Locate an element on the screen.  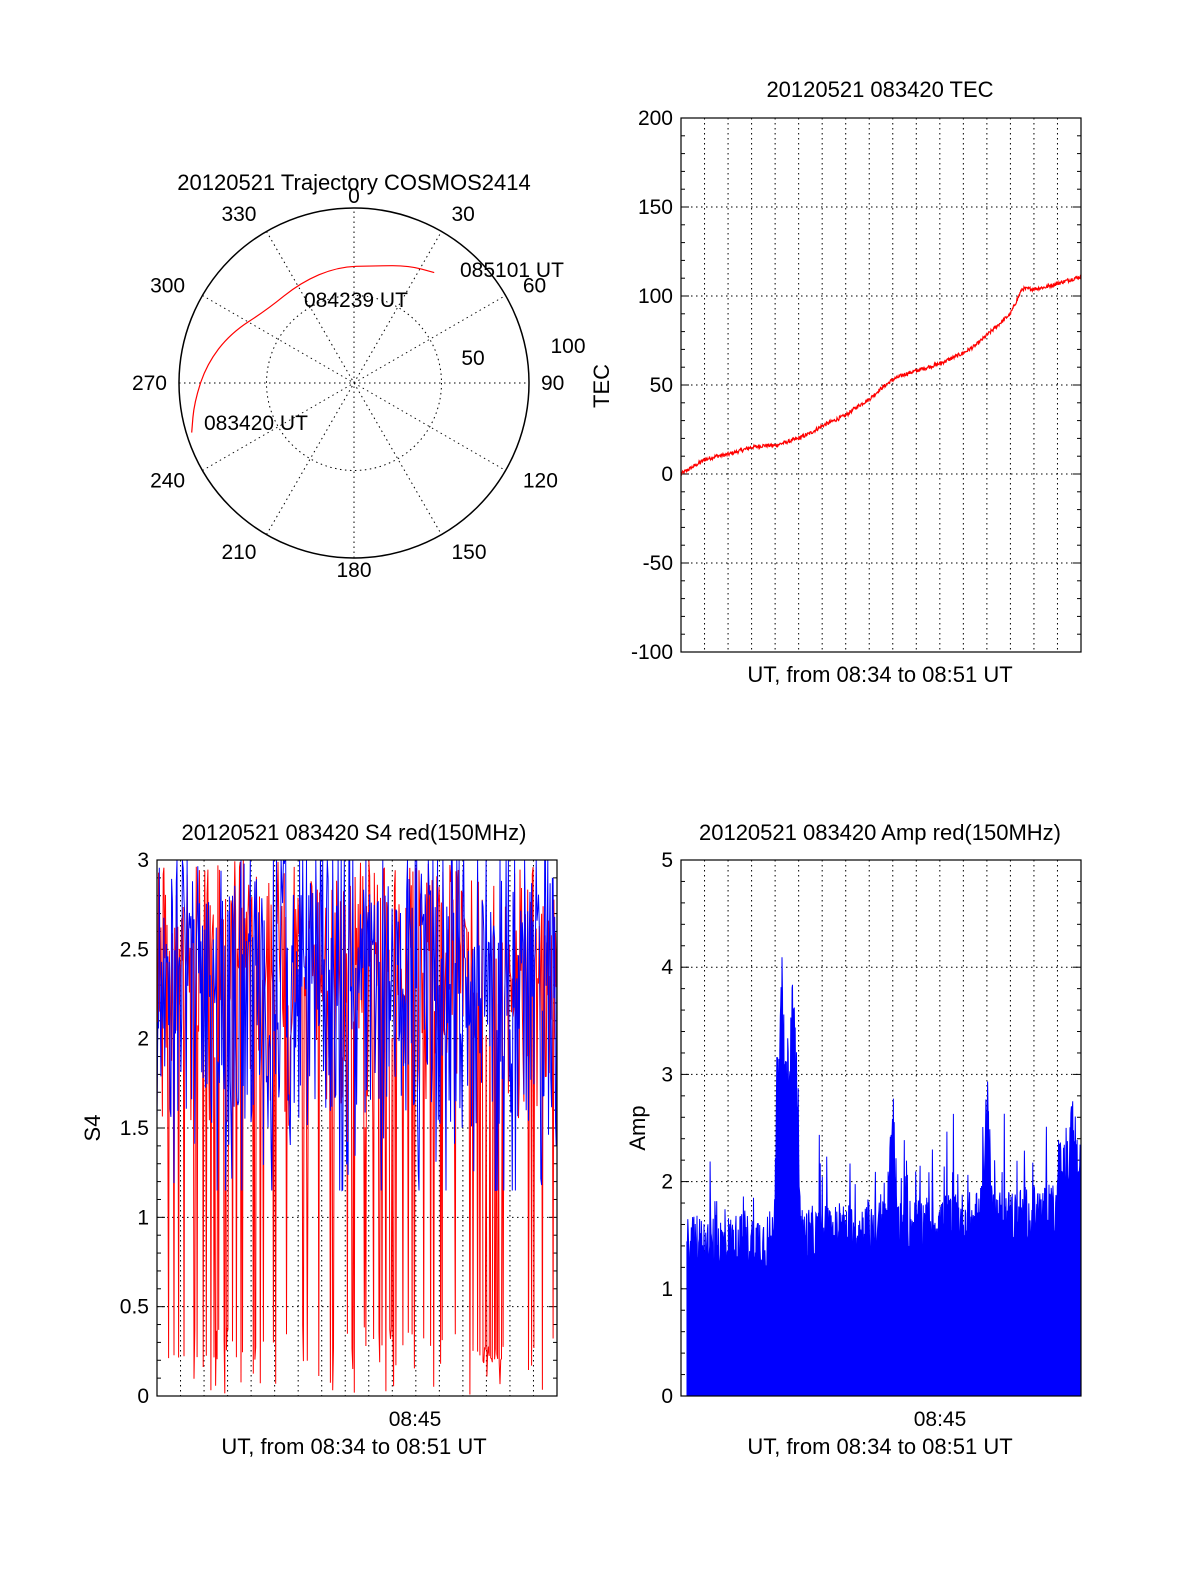
tec-plot-frame is located at coordinates (881, 385).